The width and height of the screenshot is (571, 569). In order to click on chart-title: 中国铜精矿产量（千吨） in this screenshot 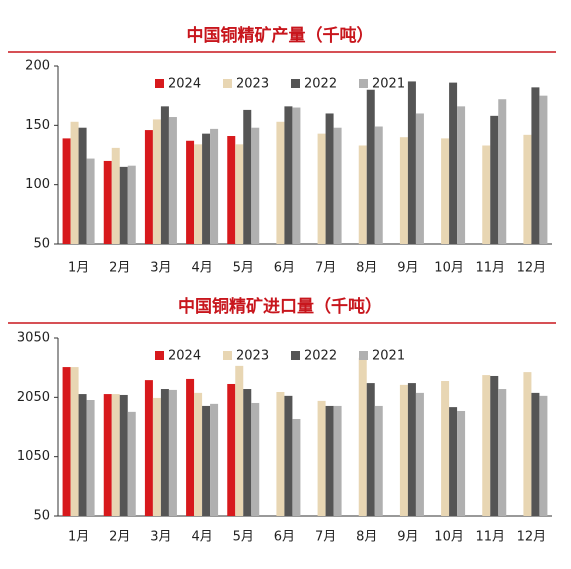, I will do `click(280, 35)`.